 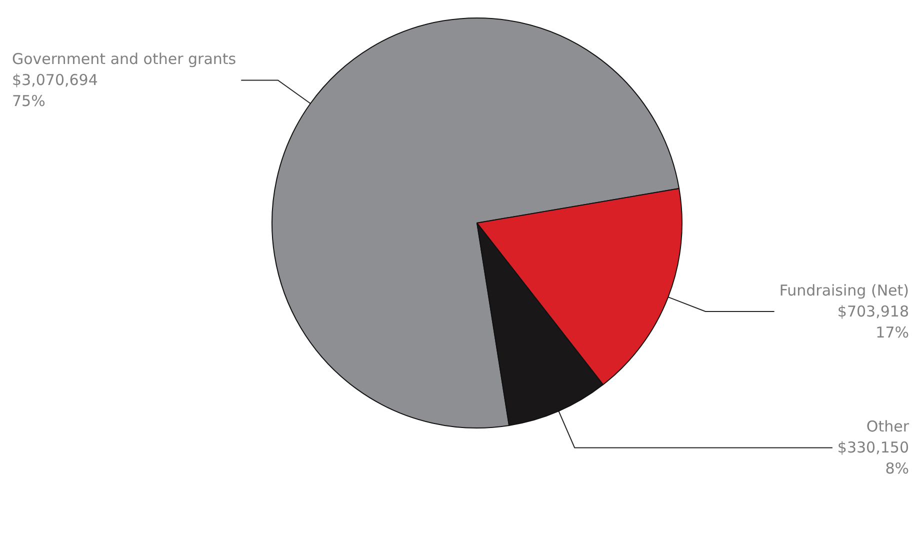 I want to click on slice-label: Other, so click(x=888, y=427).